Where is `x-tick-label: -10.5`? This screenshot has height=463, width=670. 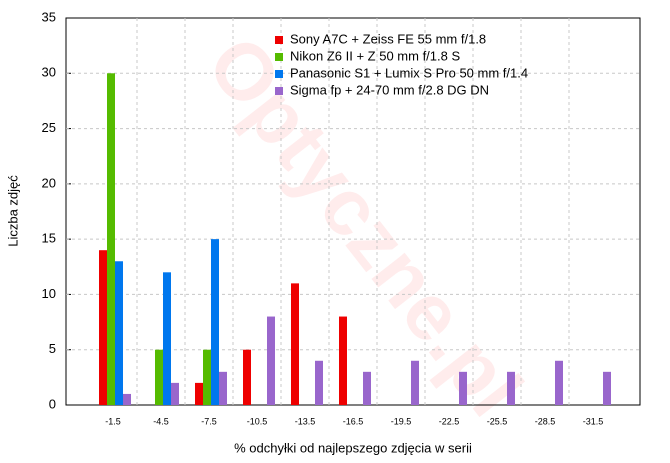 x-tick-label: -10.5 is located at coordinates (257, 421).